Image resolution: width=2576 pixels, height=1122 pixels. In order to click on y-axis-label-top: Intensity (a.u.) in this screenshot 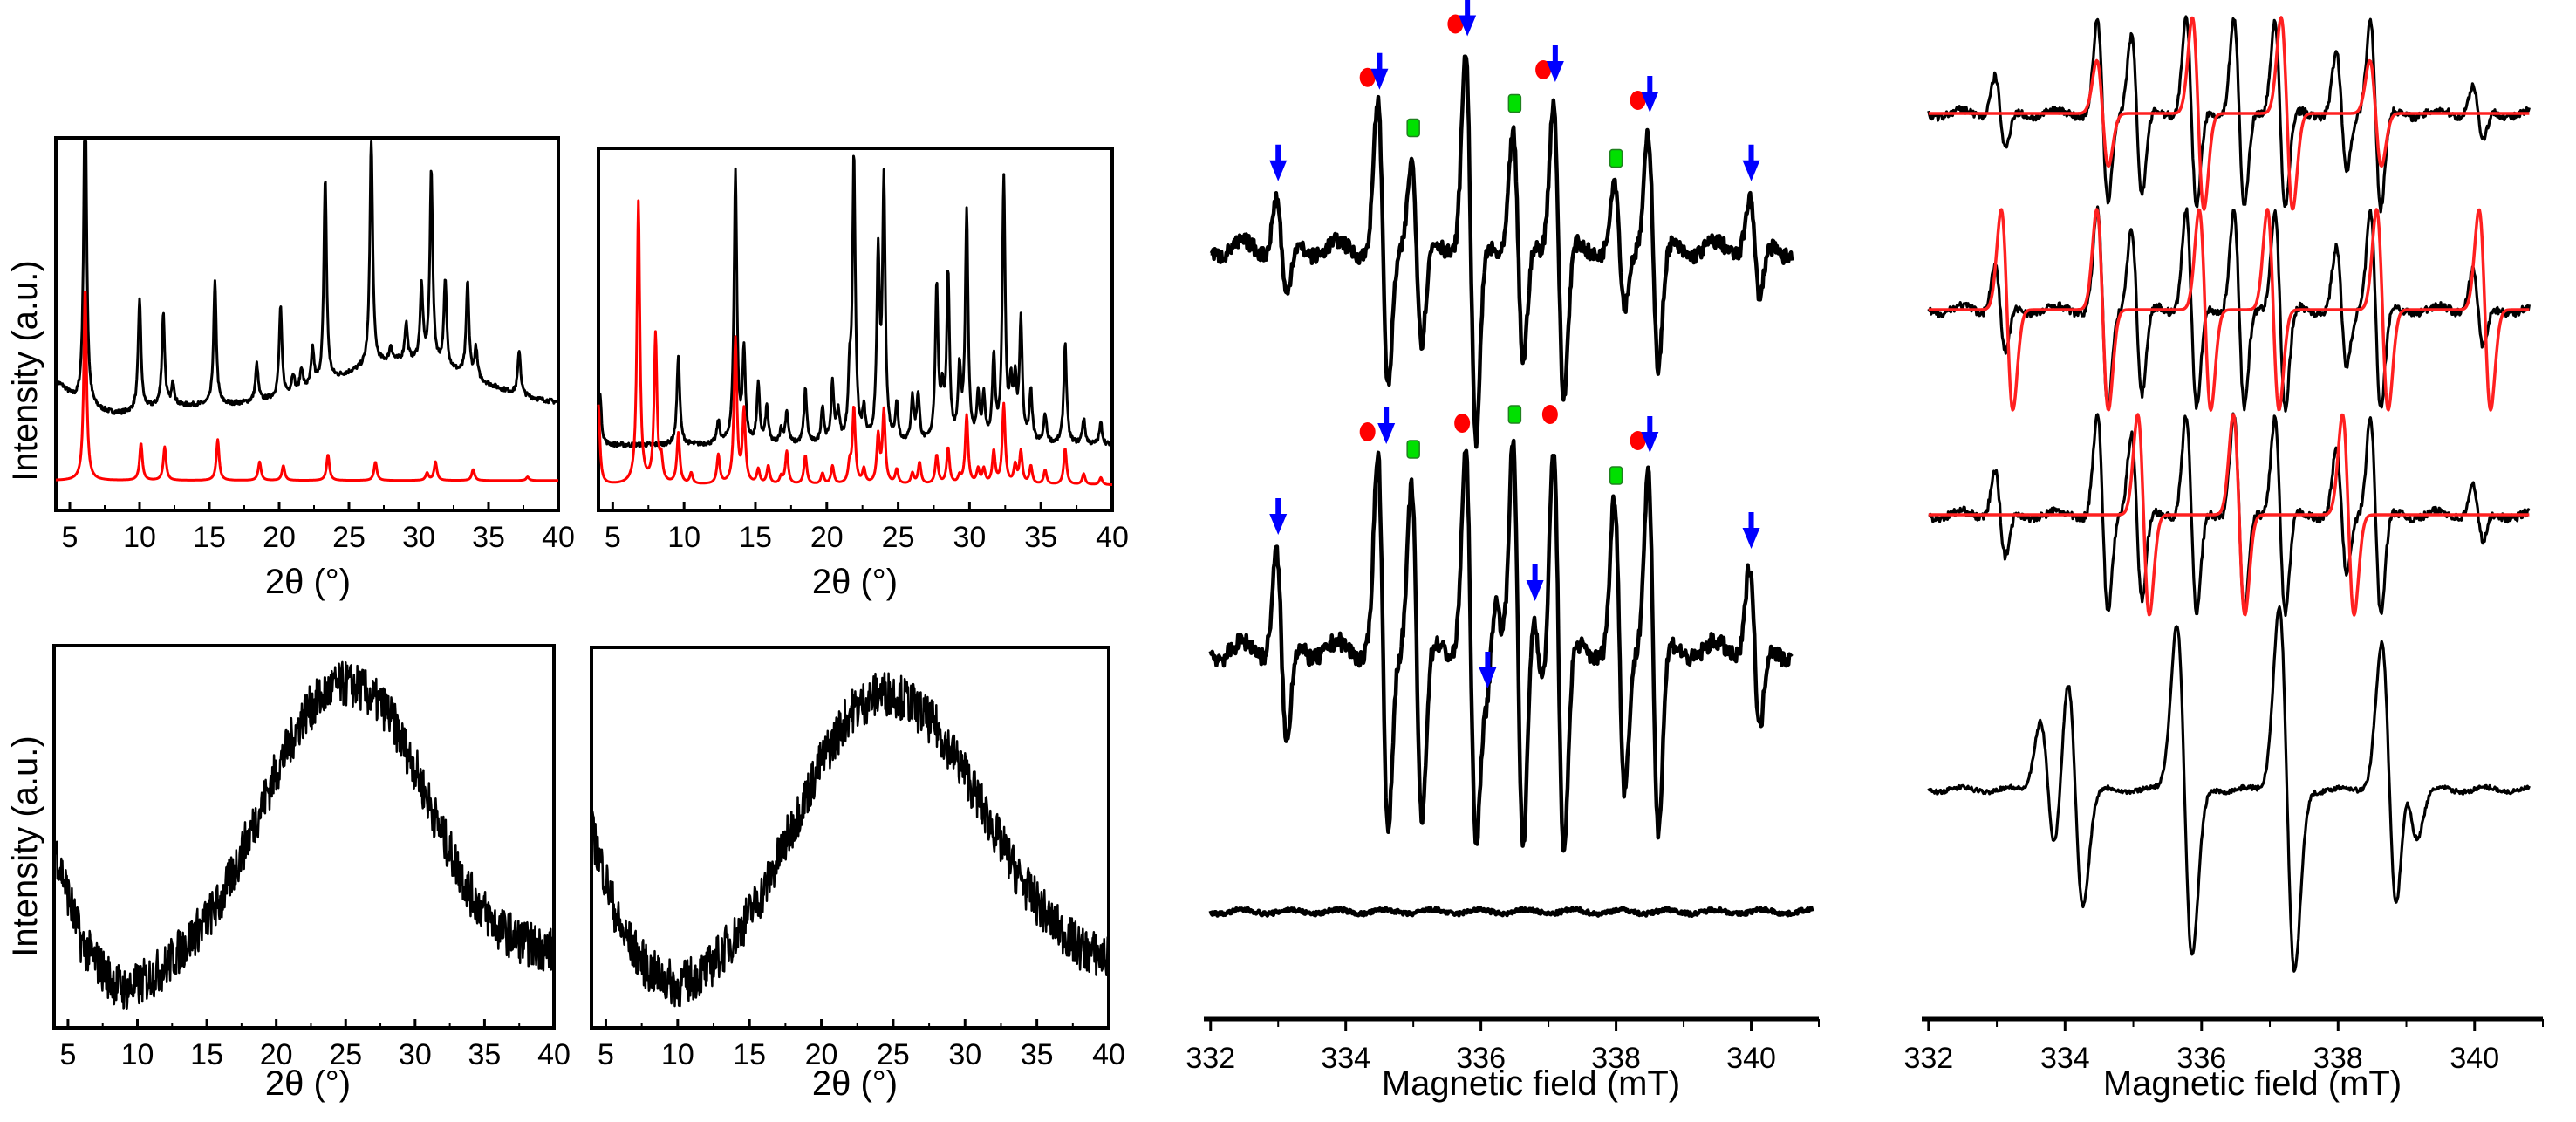, I will do `click(25, 371)`.